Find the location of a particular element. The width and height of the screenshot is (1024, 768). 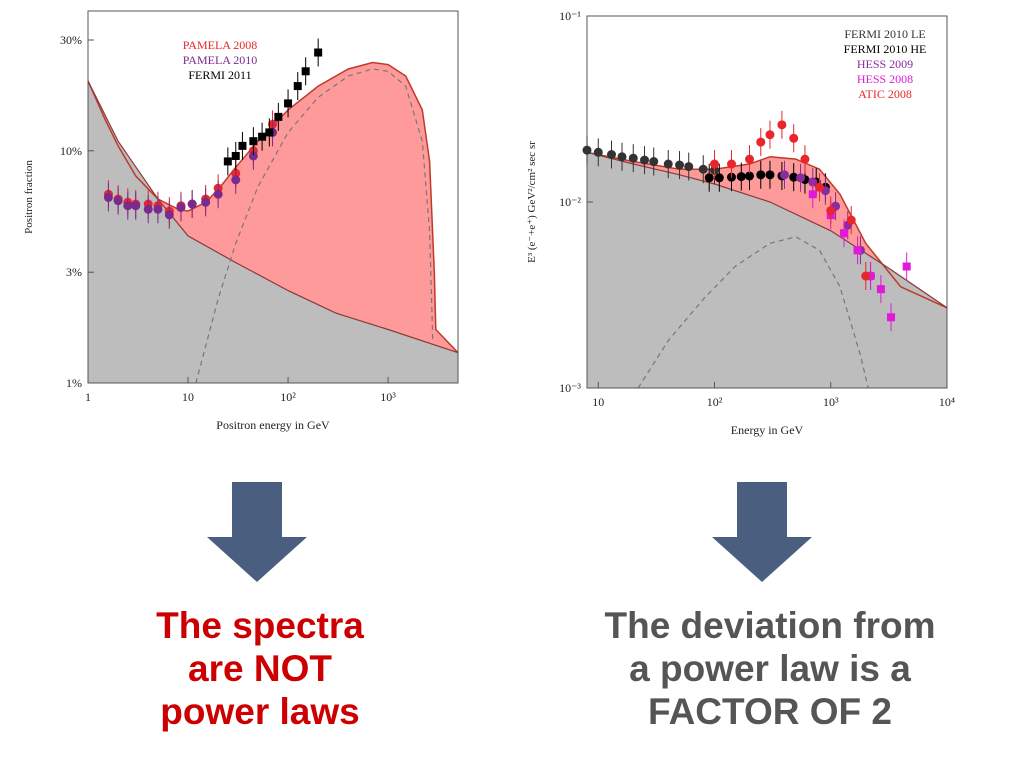

y-tick-label: 30% is located at coordinates (71, 40).